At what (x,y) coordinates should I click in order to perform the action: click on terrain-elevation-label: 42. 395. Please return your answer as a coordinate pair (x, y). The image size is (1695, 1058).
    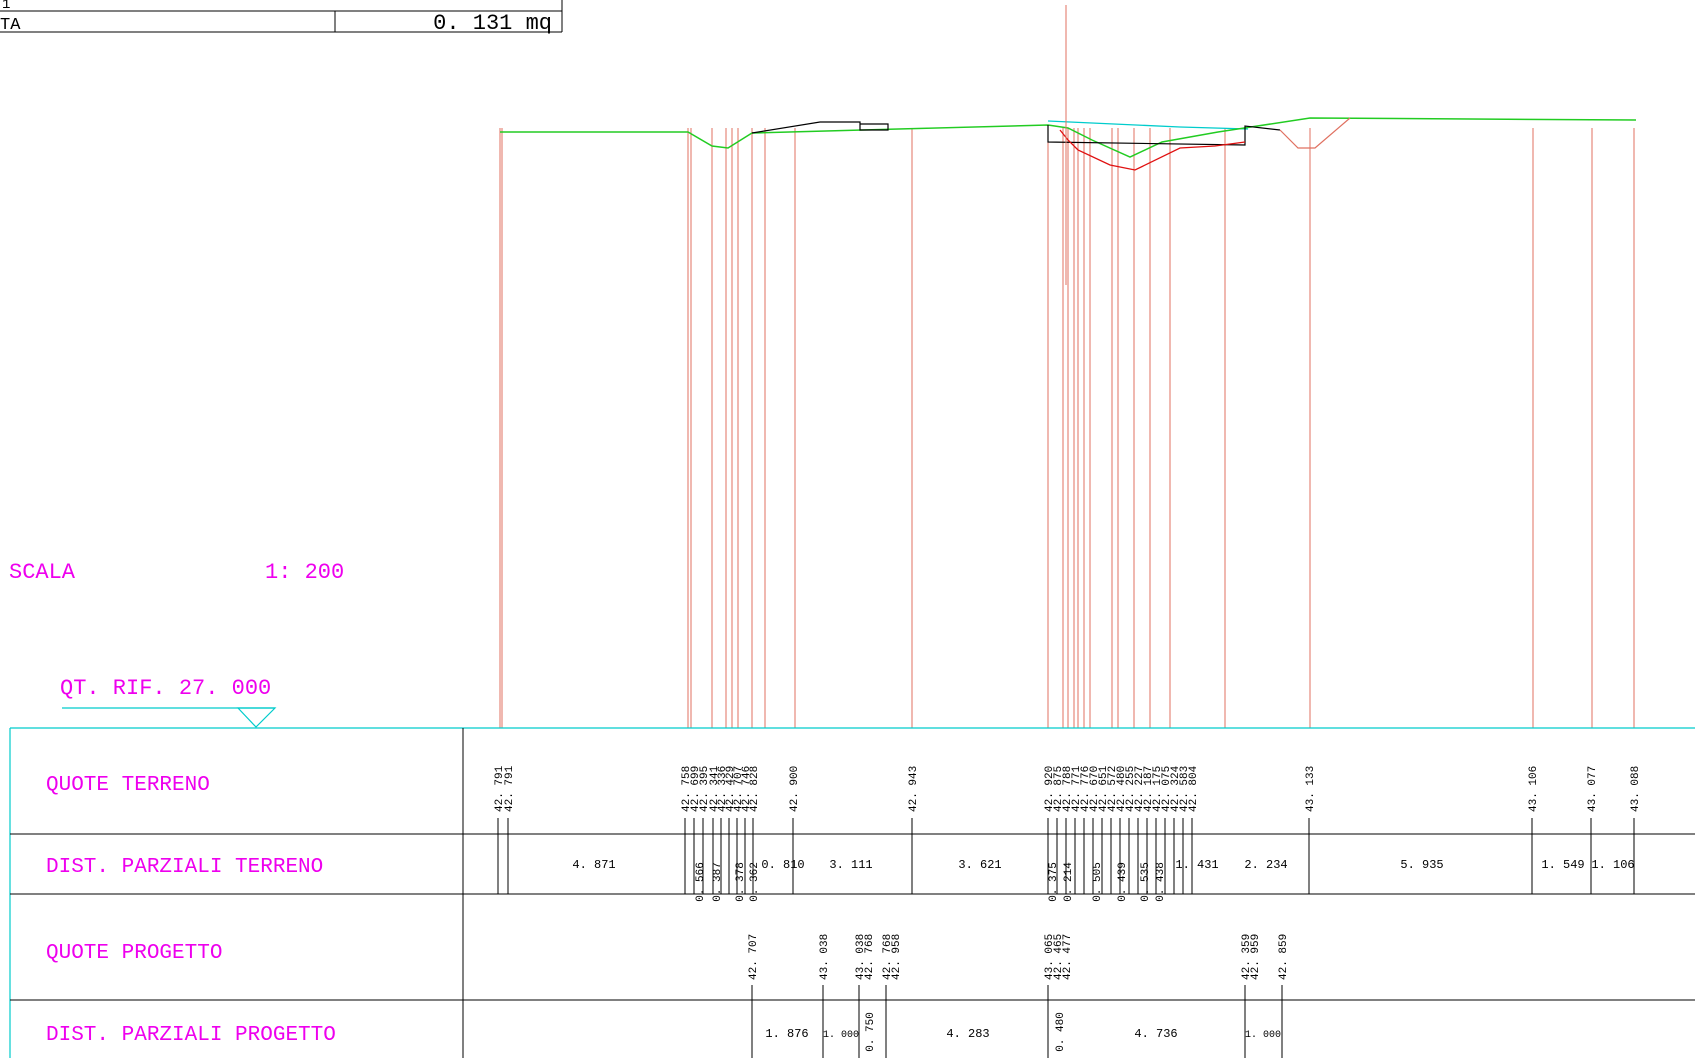
    Looking at the image, I should click on (705, 789).